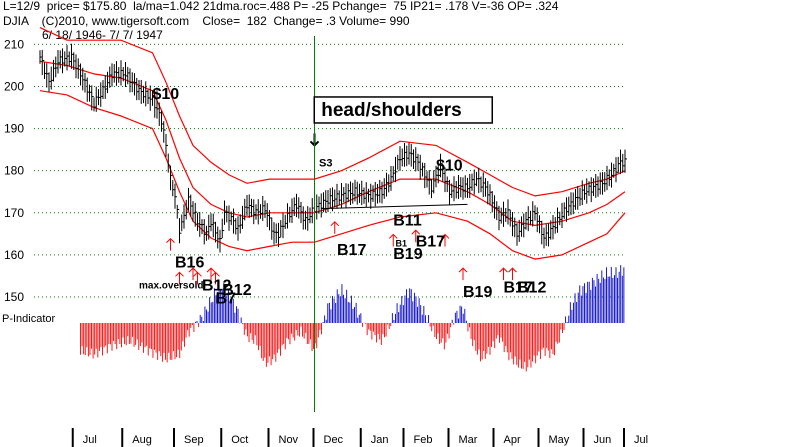 The width and height of the screenshot is (800, 447). What do you see at coordinates (468, 440) in the screenshot?
I see `month-label: Mar` at bounding box center [468, 440].